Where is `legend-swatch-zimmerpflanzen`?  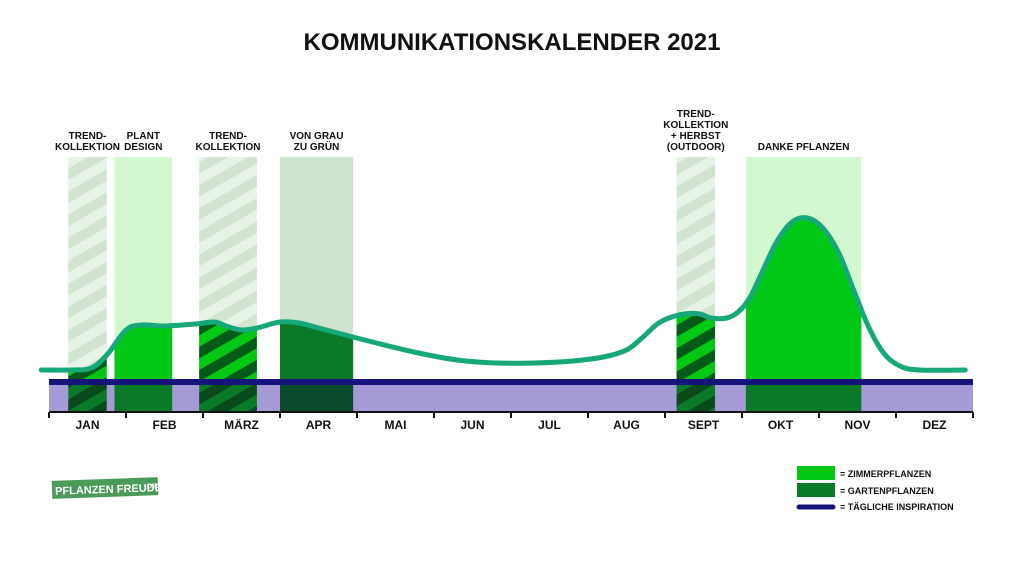
legend-swatch-zimmerpflanzen is located at coordinates (816, 473).